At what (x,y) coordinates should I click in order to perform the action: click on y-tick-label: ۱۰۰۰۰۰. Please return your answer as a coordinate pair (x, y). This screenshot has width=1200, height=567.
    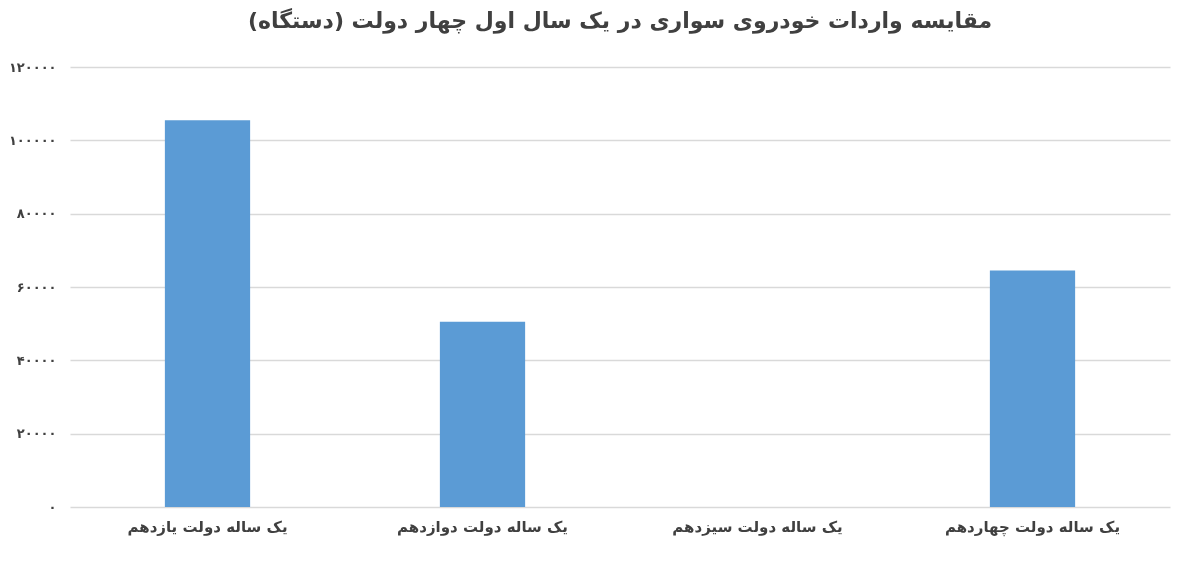
    Looking at the image, I should click on (32, 140).